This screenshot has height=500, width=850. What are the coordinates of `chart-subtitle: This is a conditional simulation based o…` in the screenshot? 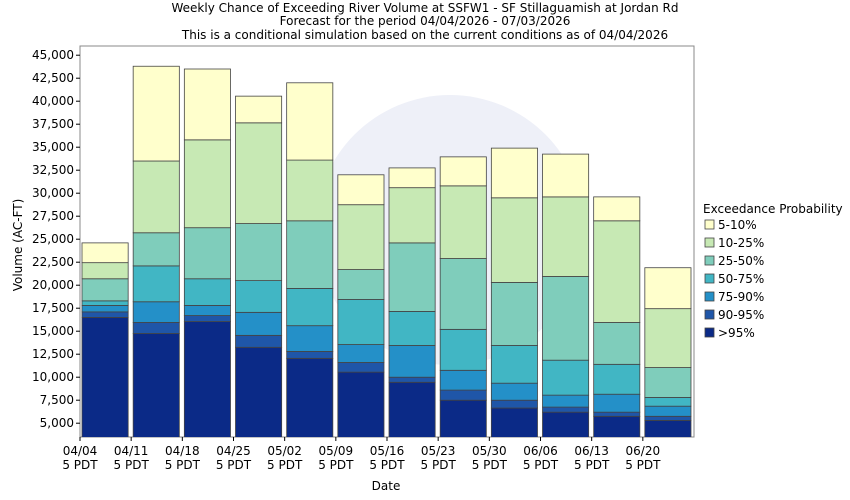 It's located at (424, 35).